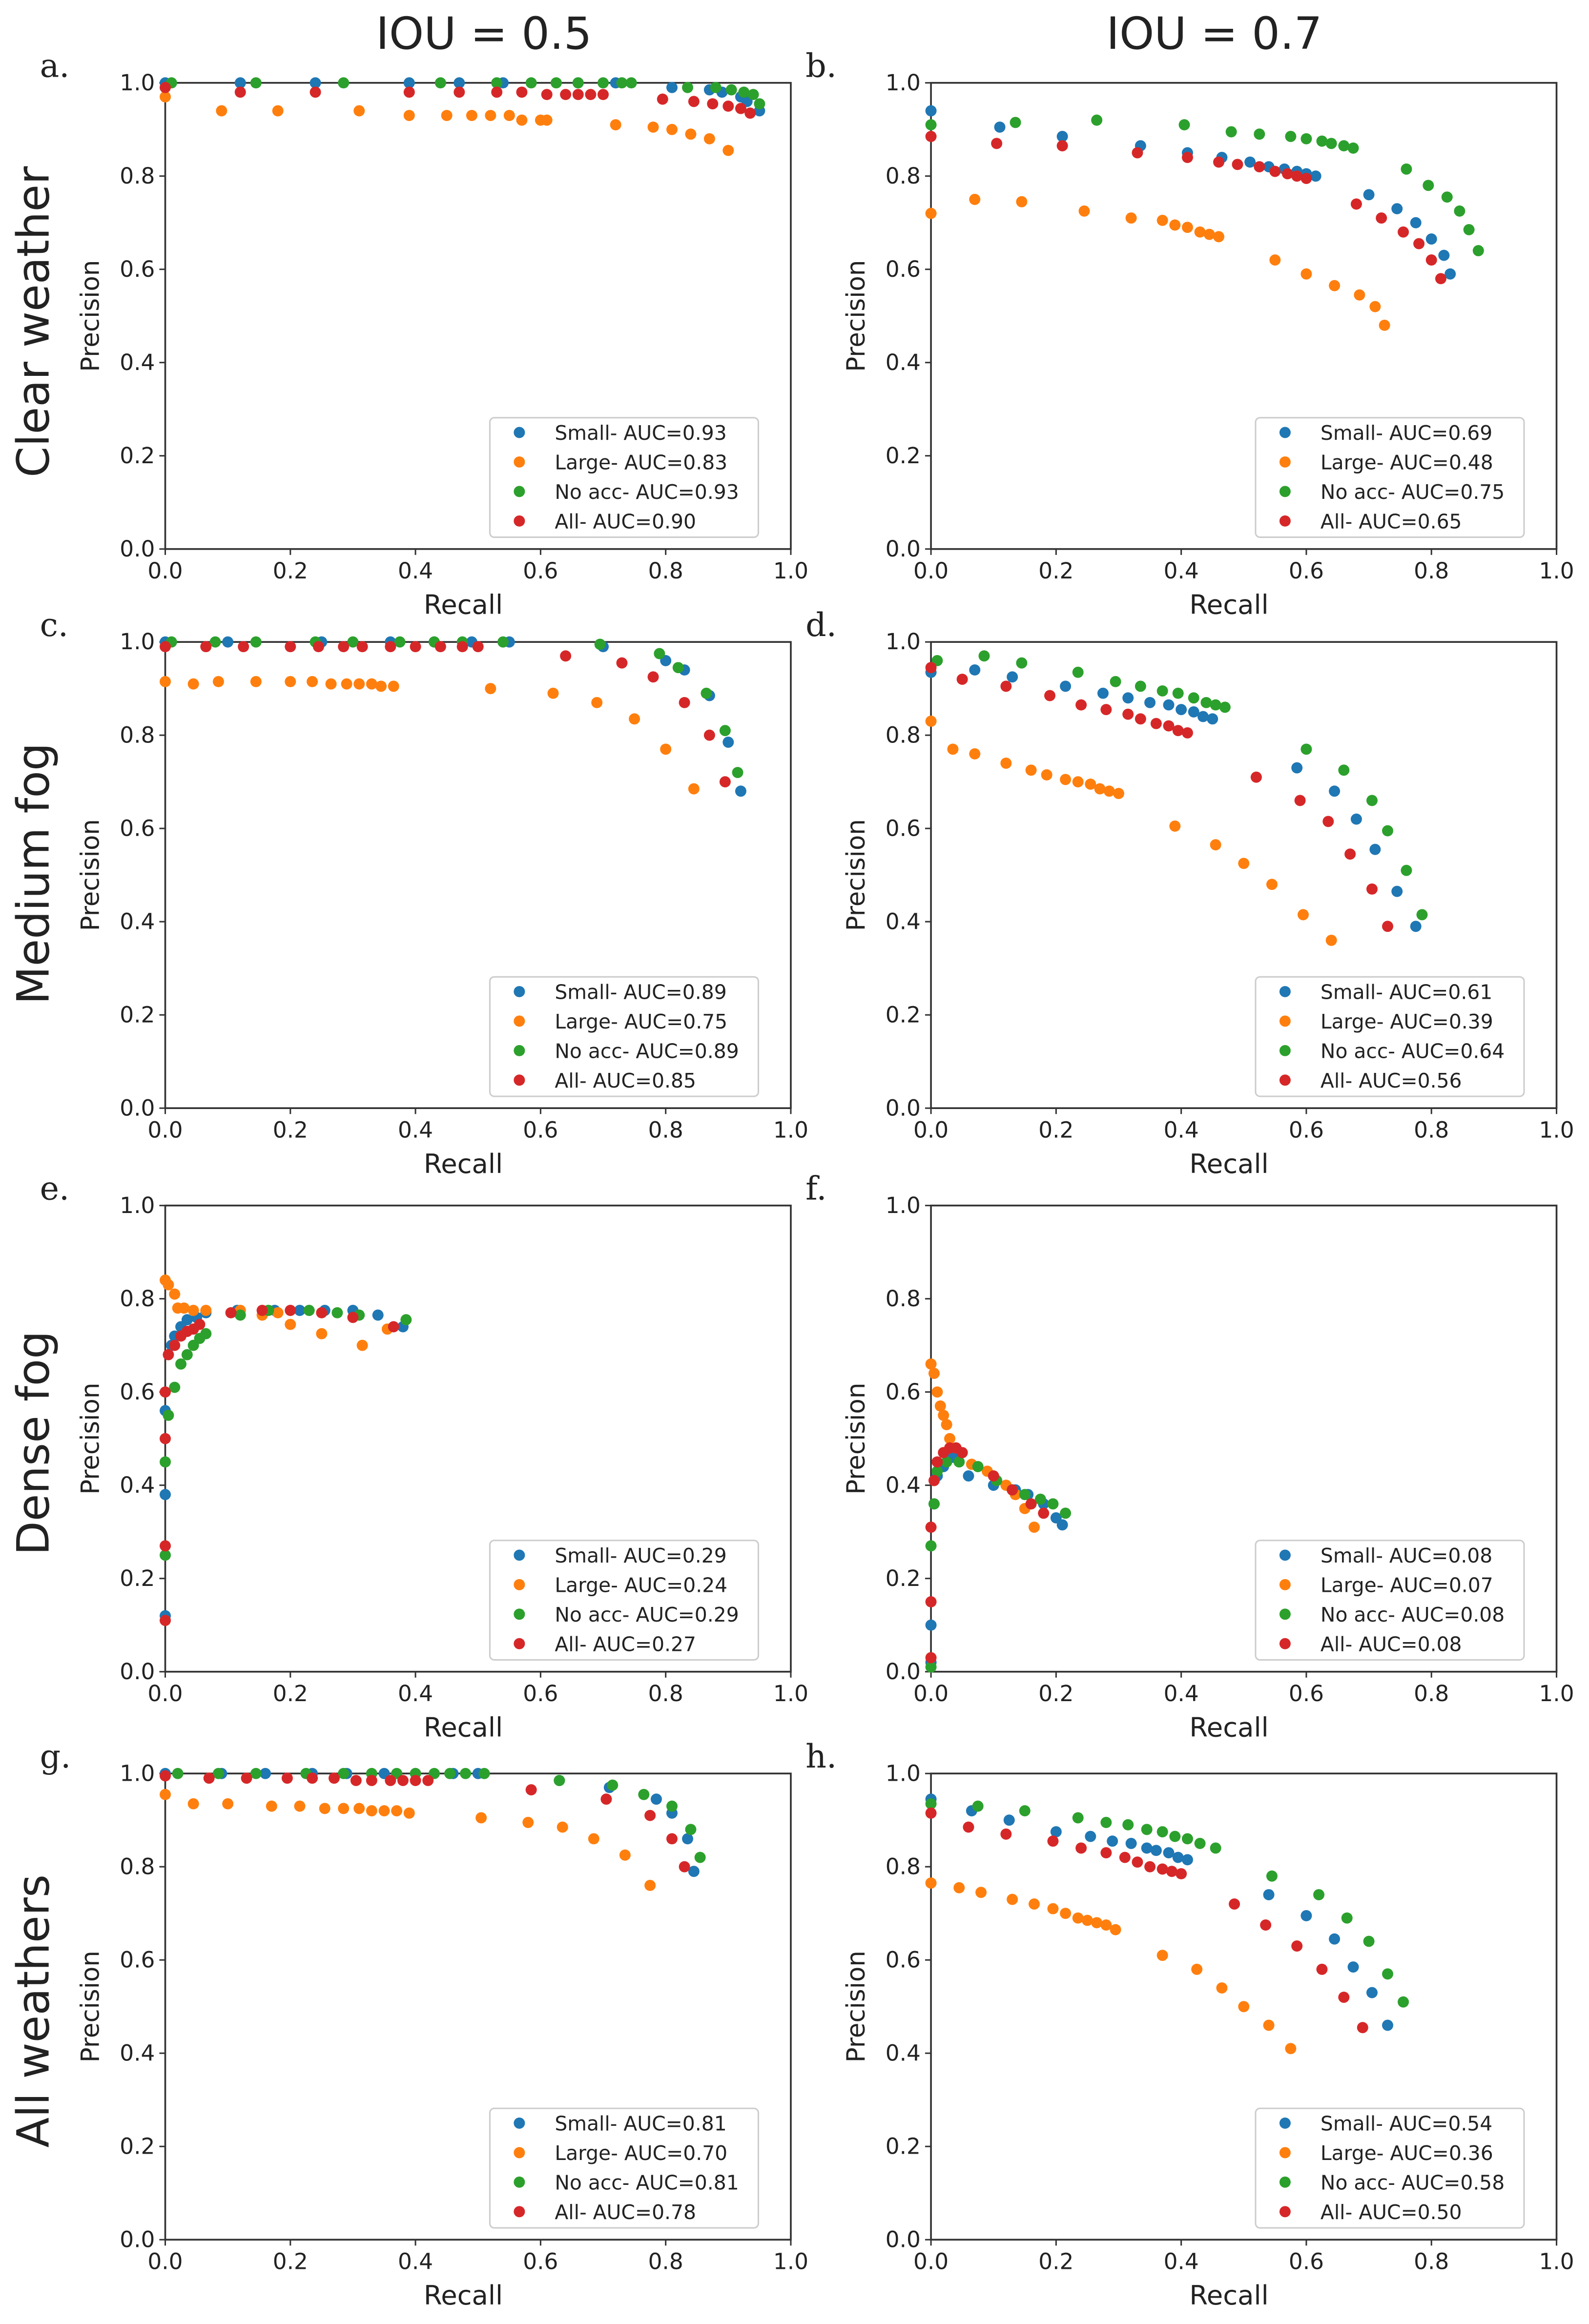 The width and height of the screenshot is (1589, 2324). What do you see at coordinates (465, 93) in the screenshot?
I see `series-no-acc` at bounding box center [465, 93].